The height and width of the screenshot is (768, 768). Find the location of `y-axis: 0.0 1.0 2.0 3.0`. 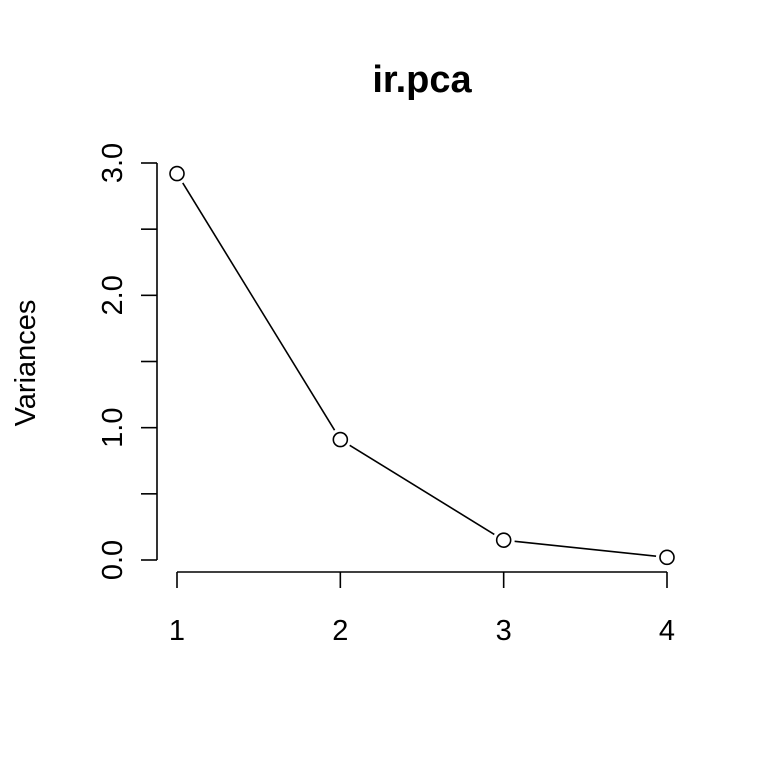

y-axis: 0.0 1.0 2.0 3.0 is located at coordinates (127, 361).